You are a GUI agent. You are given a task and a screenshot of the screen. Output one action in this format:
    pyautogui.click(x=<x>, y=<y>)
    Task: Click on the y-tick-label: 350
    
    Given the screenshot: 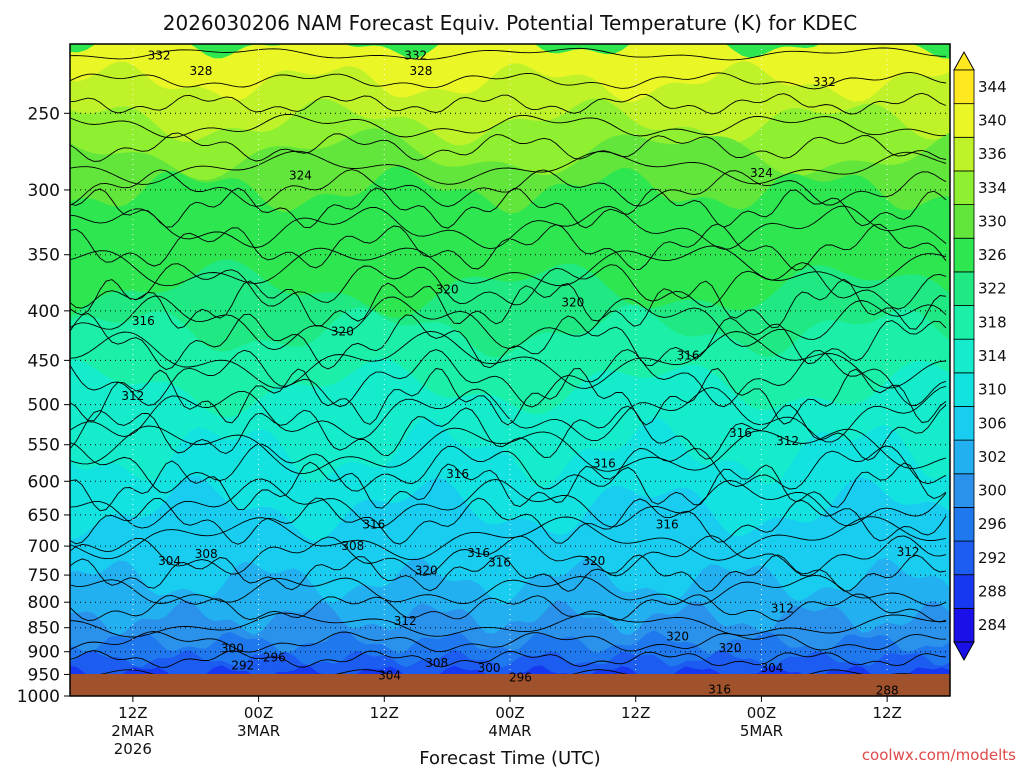 What is the action you would take?
    pyautogui.click(x=44, y=256)
    